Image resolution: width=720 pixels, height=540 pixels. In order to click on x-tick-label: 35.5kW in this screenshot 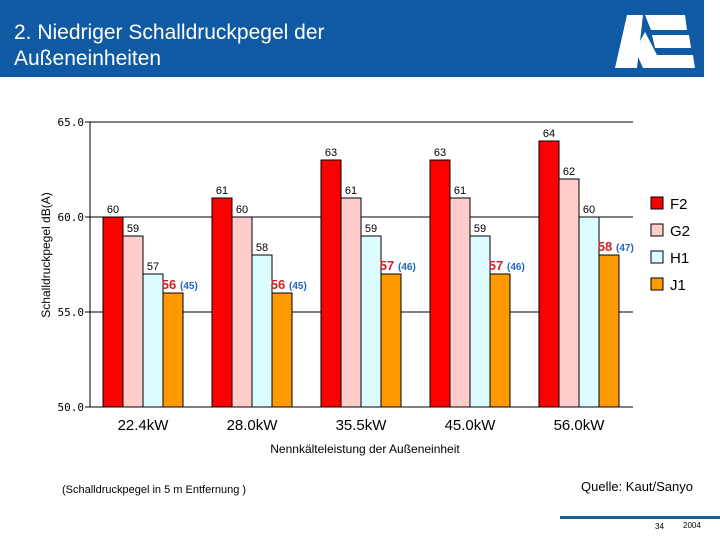, I will do `click(362, 425)`.